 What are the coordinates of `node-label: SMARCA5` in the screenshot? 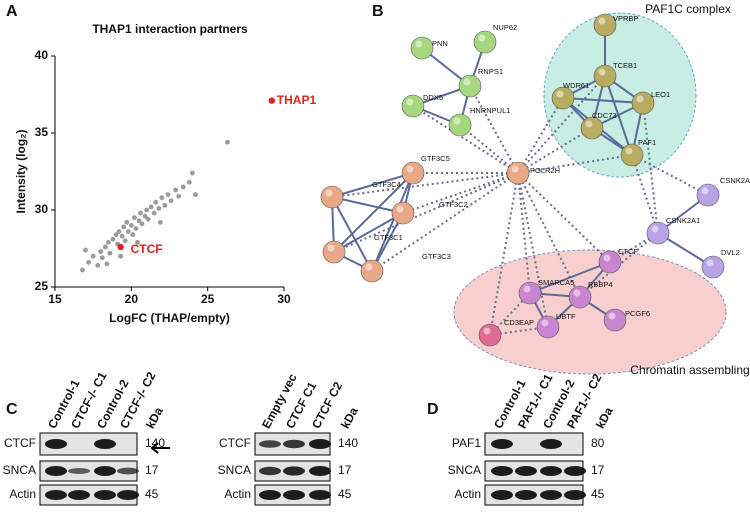 It's located at (556, 282).